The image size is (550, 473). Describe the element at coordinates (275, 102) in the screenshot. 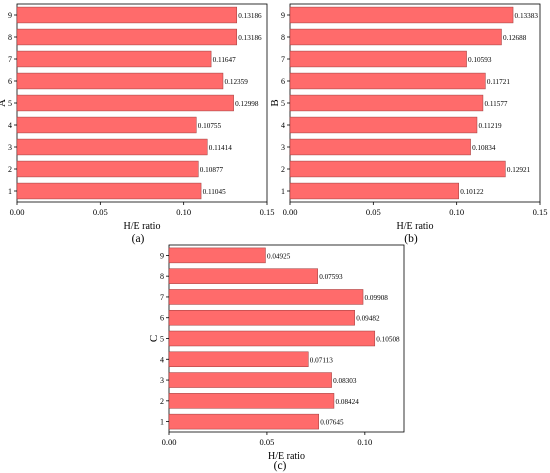

I see `y-axis-label: B` at that location.